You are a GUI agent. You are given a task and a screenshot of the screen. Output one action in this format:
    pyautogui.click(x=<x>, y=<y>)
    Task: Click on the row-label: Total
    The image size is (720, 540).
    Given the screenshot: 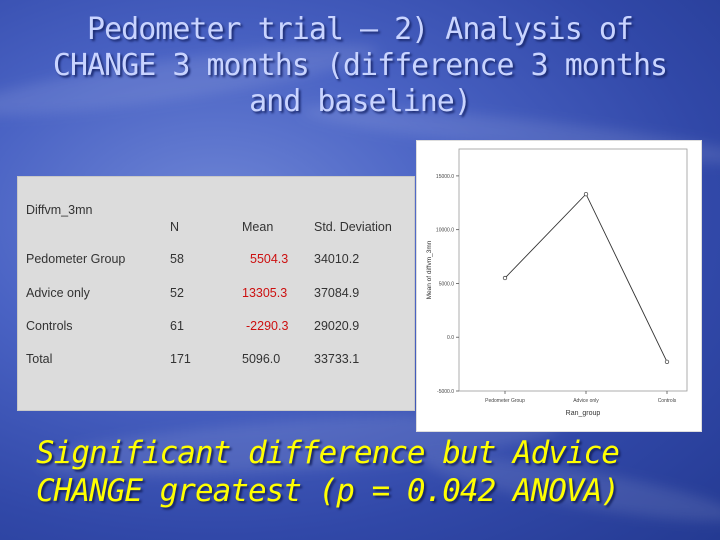 What is the action you would take?
    pyautogui.click(x=39, y=359)
    